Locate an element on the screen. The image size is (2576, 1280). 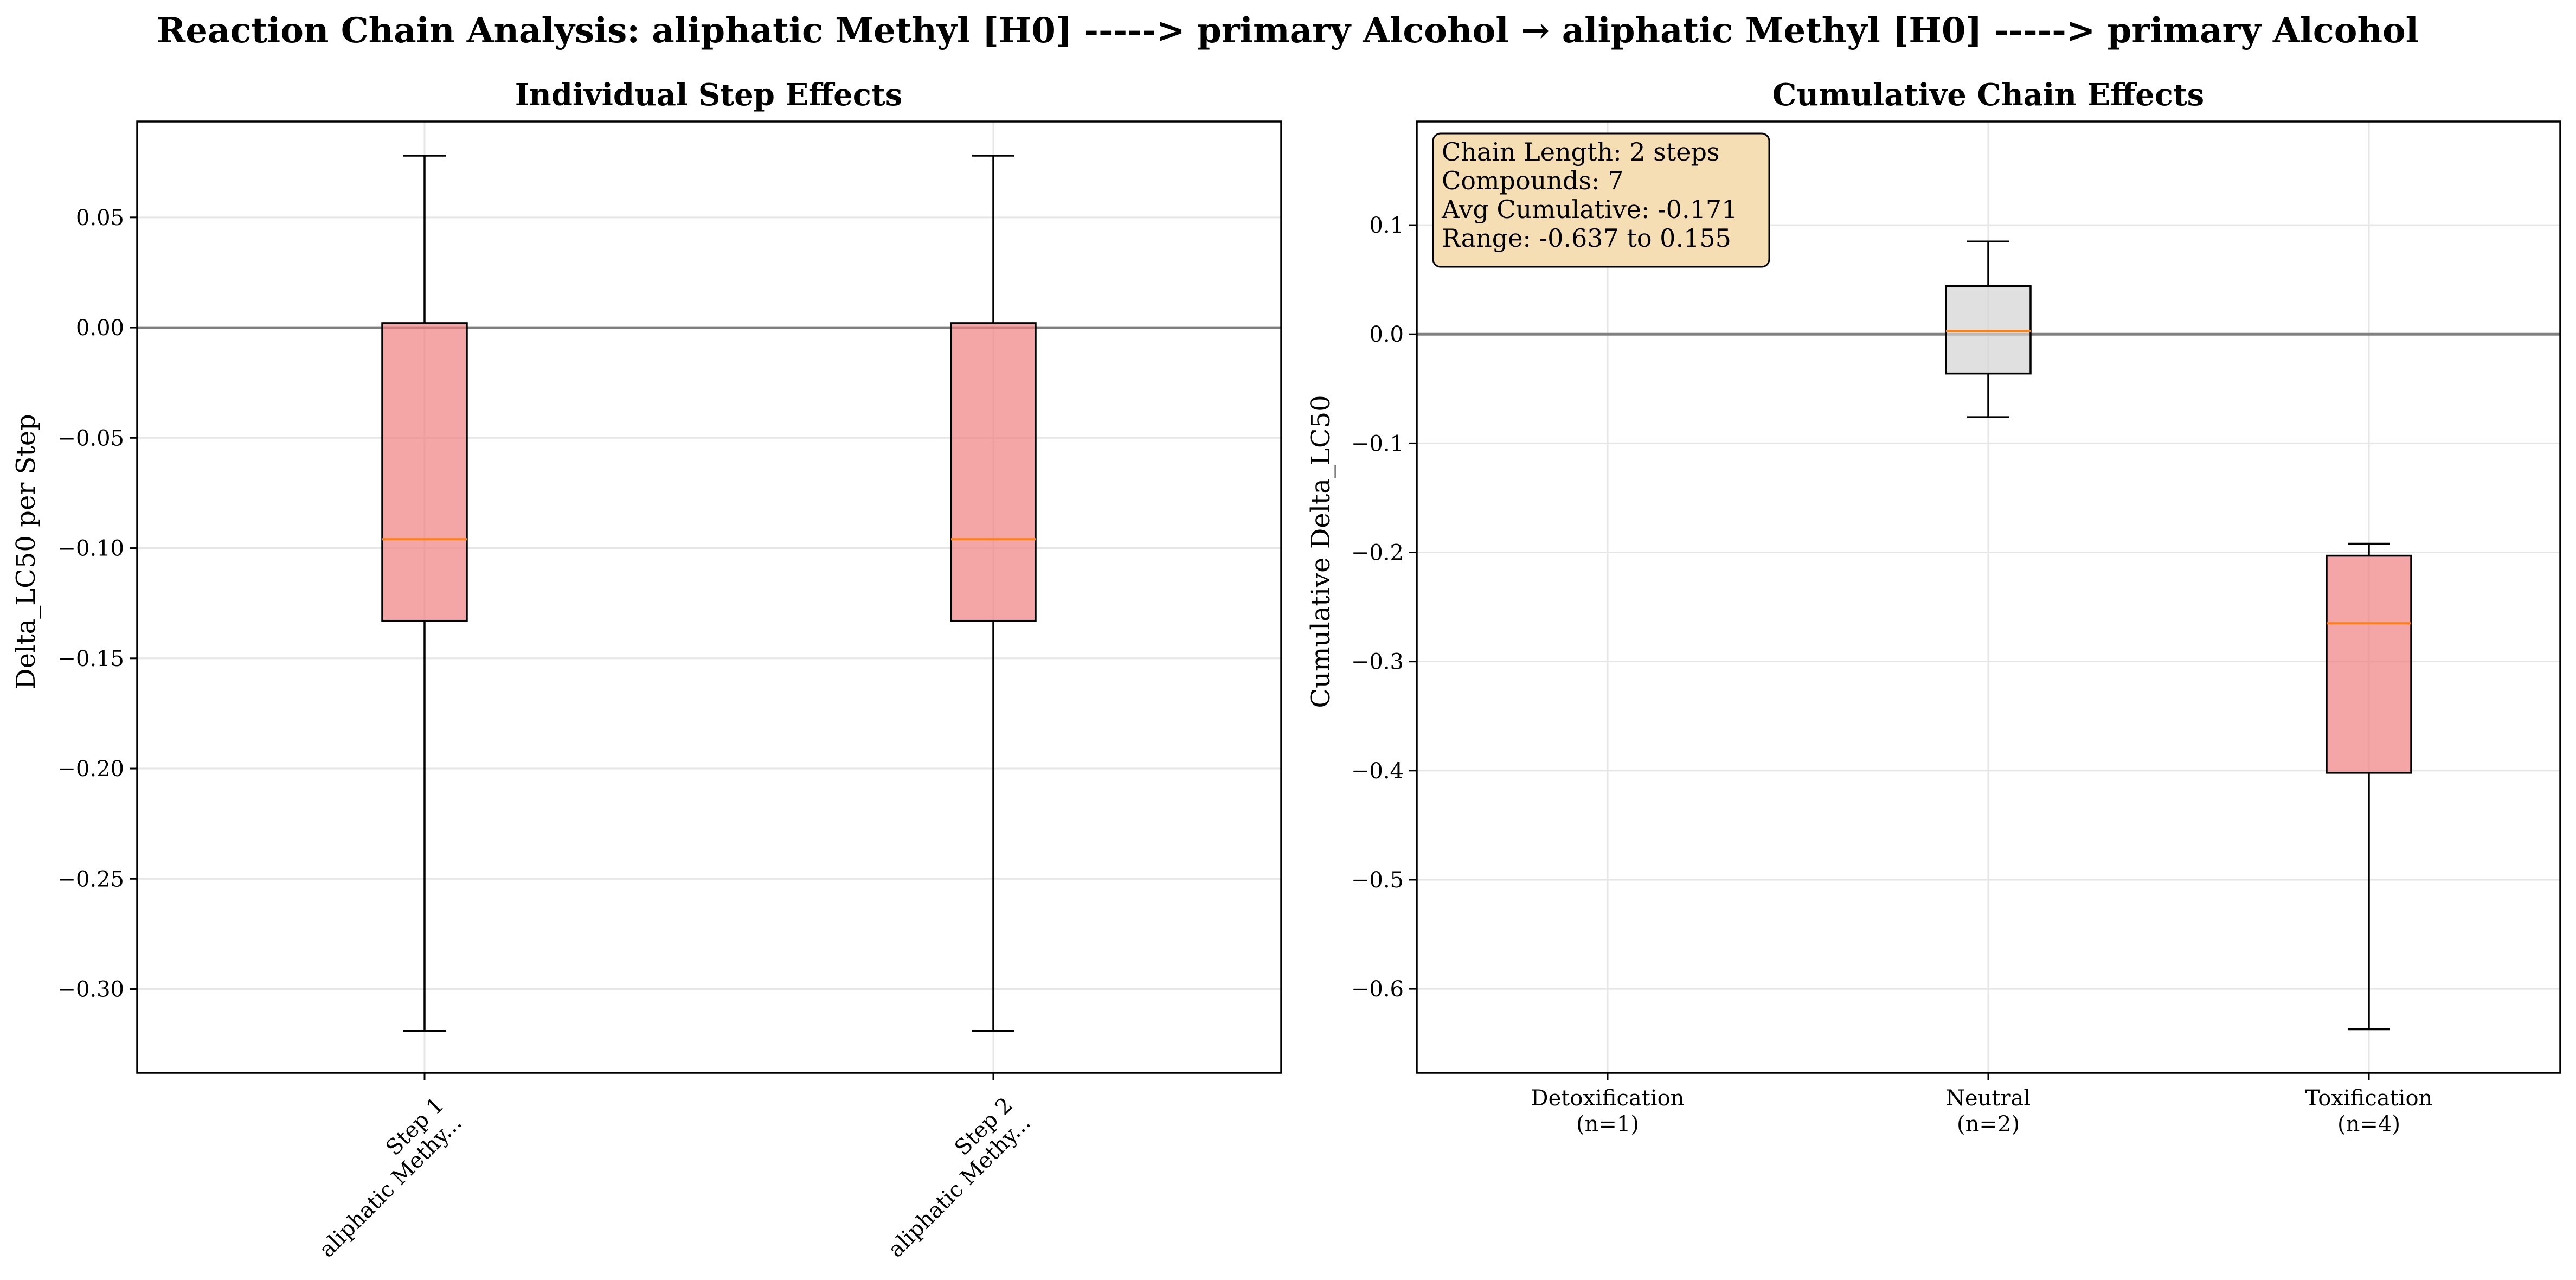
info-box-line: Avg Cumulative: -0.171 is located at coordinates (1589, 209).